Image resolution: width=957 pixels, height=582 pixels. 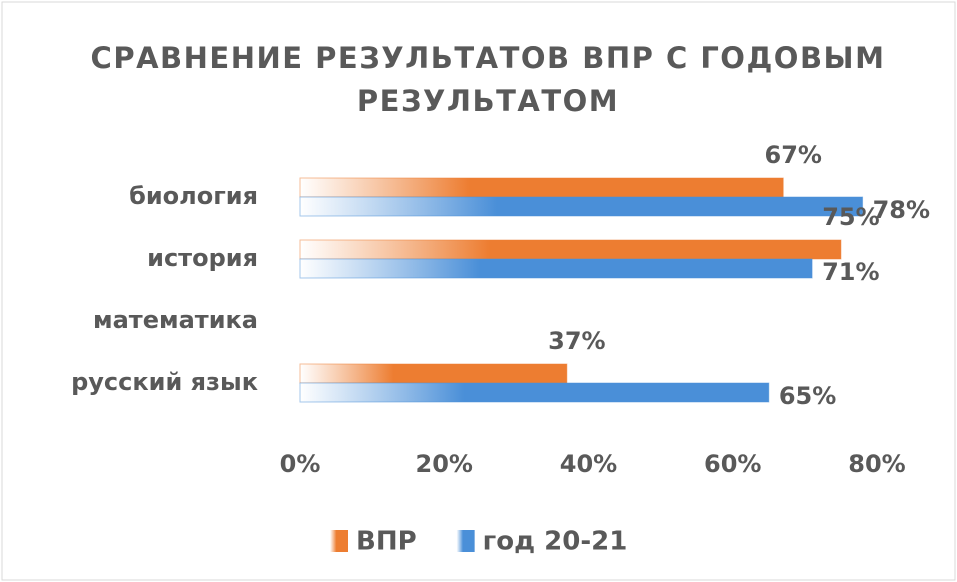 What do you see at coordinates (555, 542) in the screenshot?
I see `legend-label: год 20-21` at bounding box center [555, 542].